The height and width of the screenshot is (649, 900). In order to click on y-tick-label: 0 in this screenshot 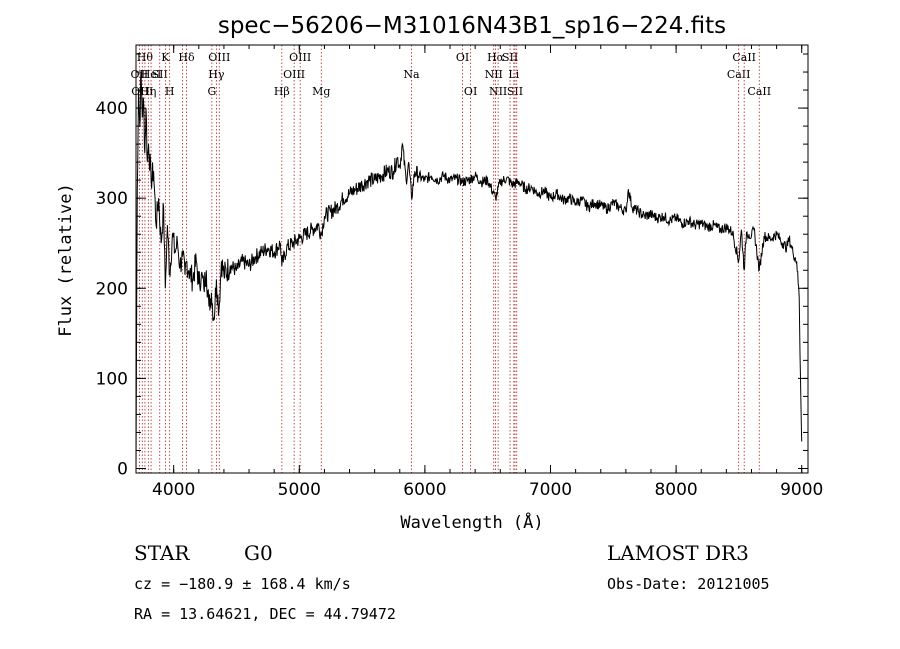, I will do `click(122, 469)`.